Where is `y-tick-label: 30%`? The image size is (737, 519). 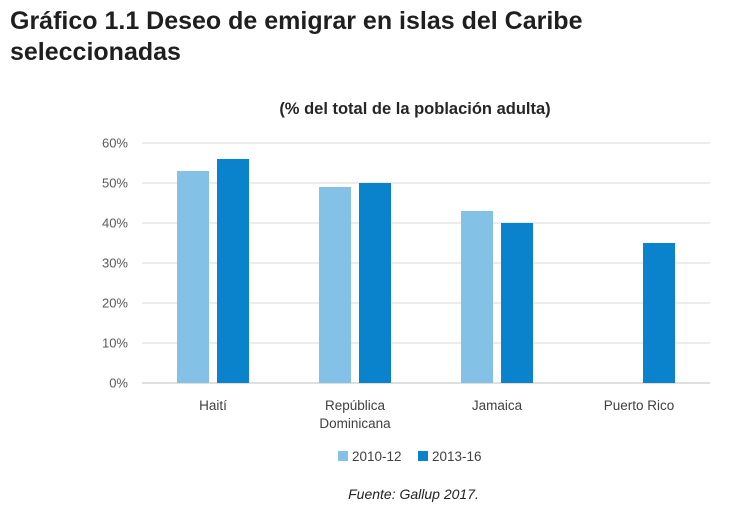
y-tick-label: 30% is located at coordinates (115, 263).